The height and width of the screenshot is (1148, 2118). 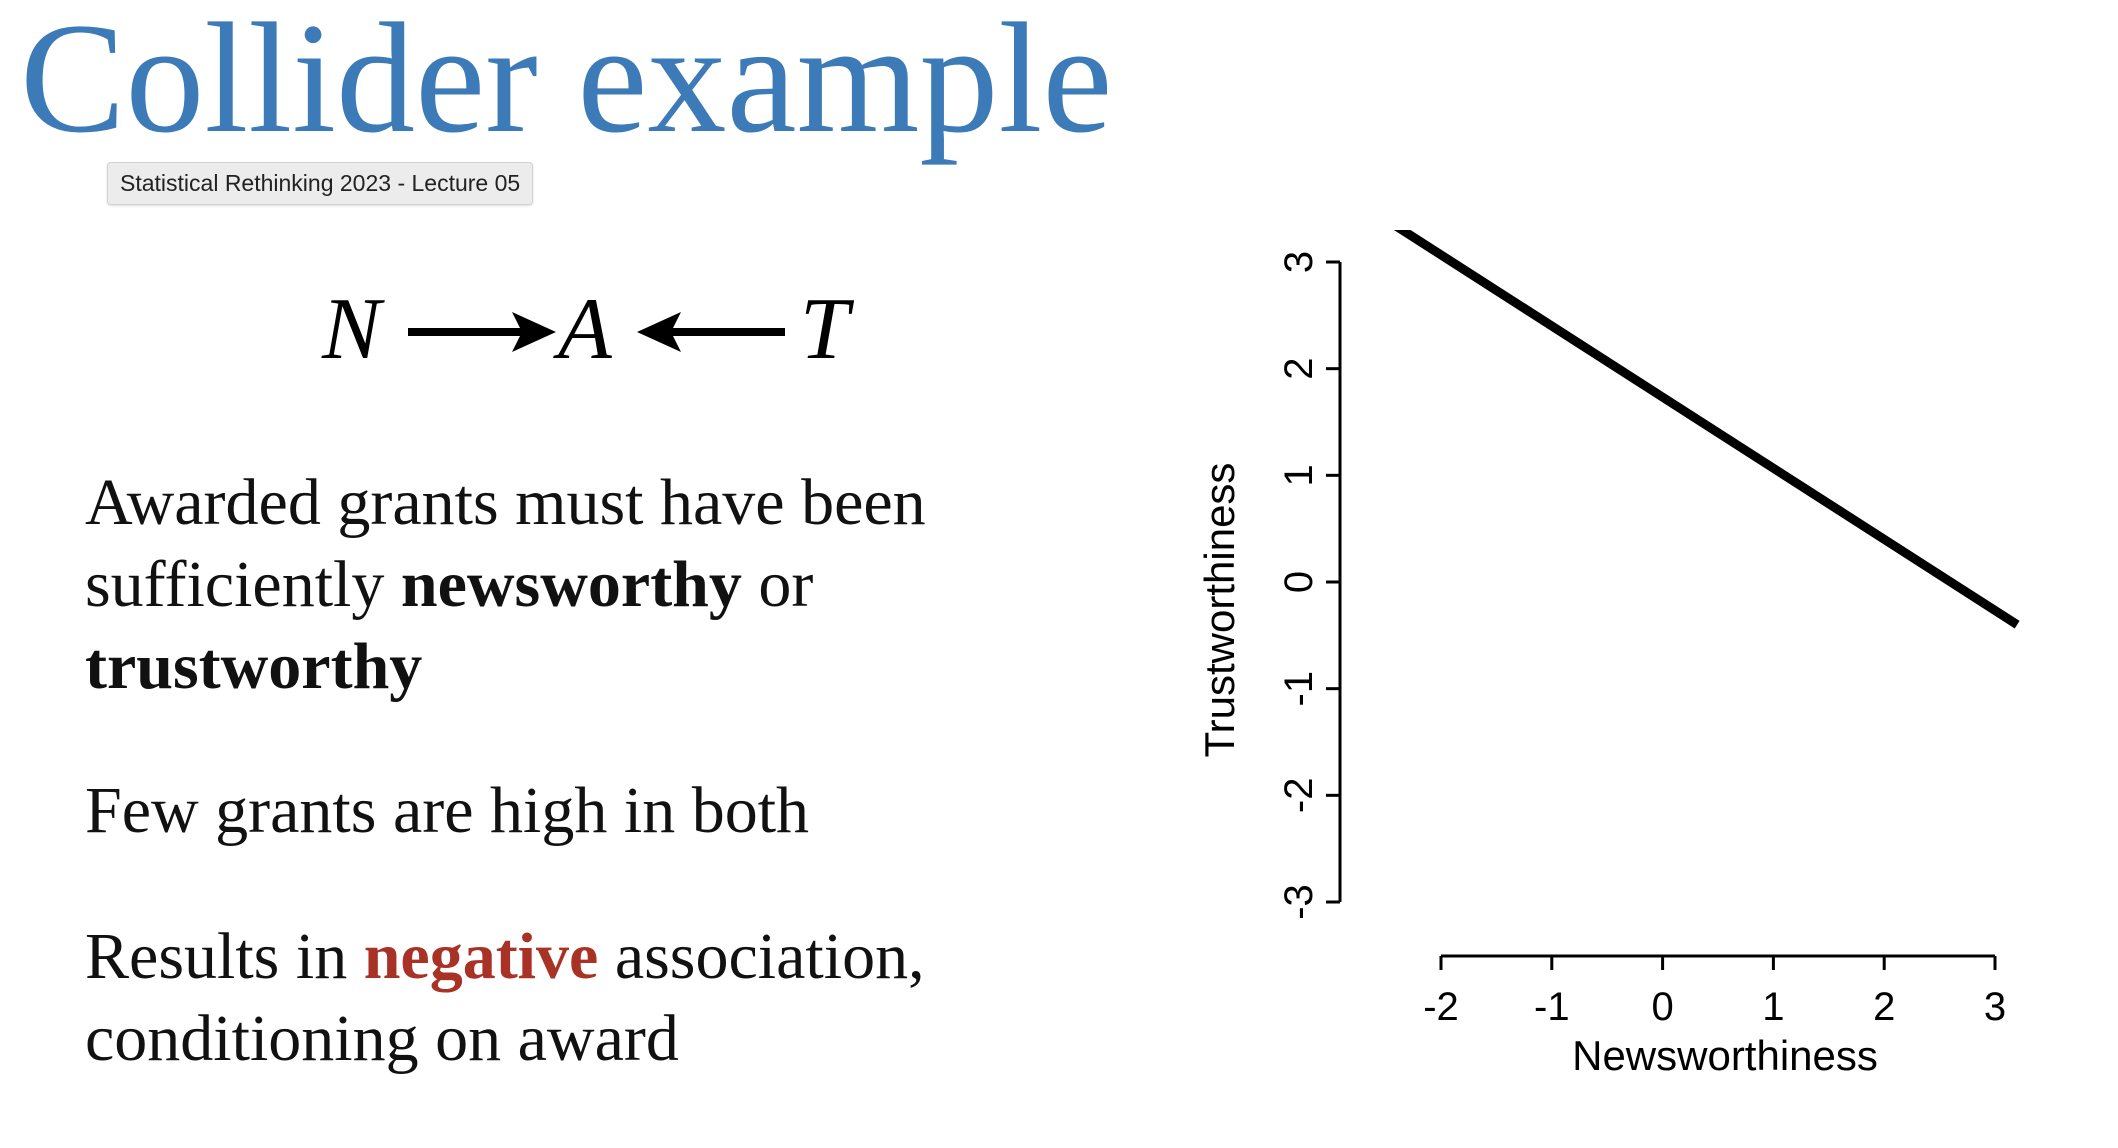 I want to click on y-tick-label: -1, so click(x=1299, y=689).